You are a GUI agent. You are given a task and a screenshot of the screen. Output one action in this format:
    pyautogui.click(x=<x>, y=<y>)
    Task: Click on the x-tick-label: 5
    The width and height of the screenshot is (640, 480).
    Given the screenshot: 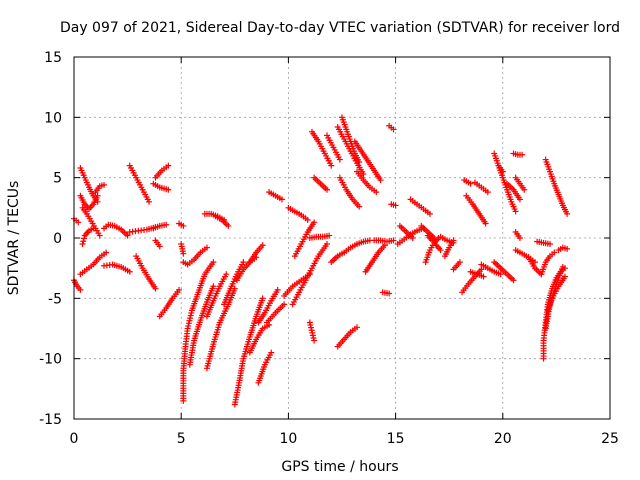 What is the action you would take?
    pyautogui.click(x=181, y=439)
    